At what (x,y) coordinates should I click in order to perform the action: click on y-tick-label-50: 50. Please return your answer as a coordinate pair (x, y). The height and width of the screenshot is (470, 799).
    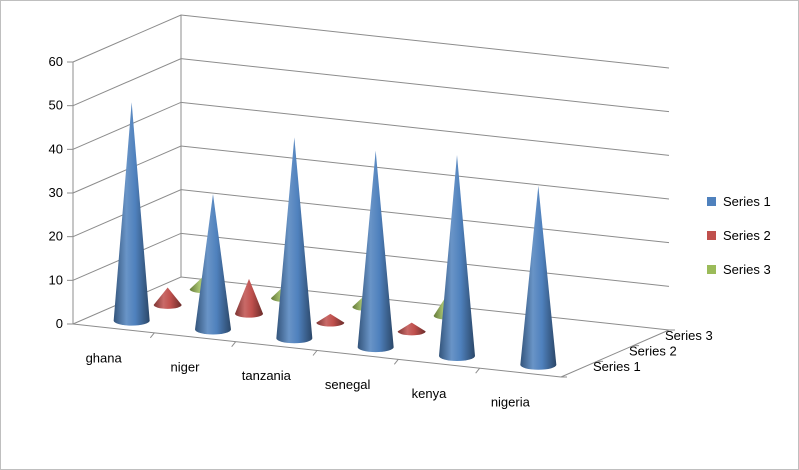
    Looking at the image, I should click on (56, 105).